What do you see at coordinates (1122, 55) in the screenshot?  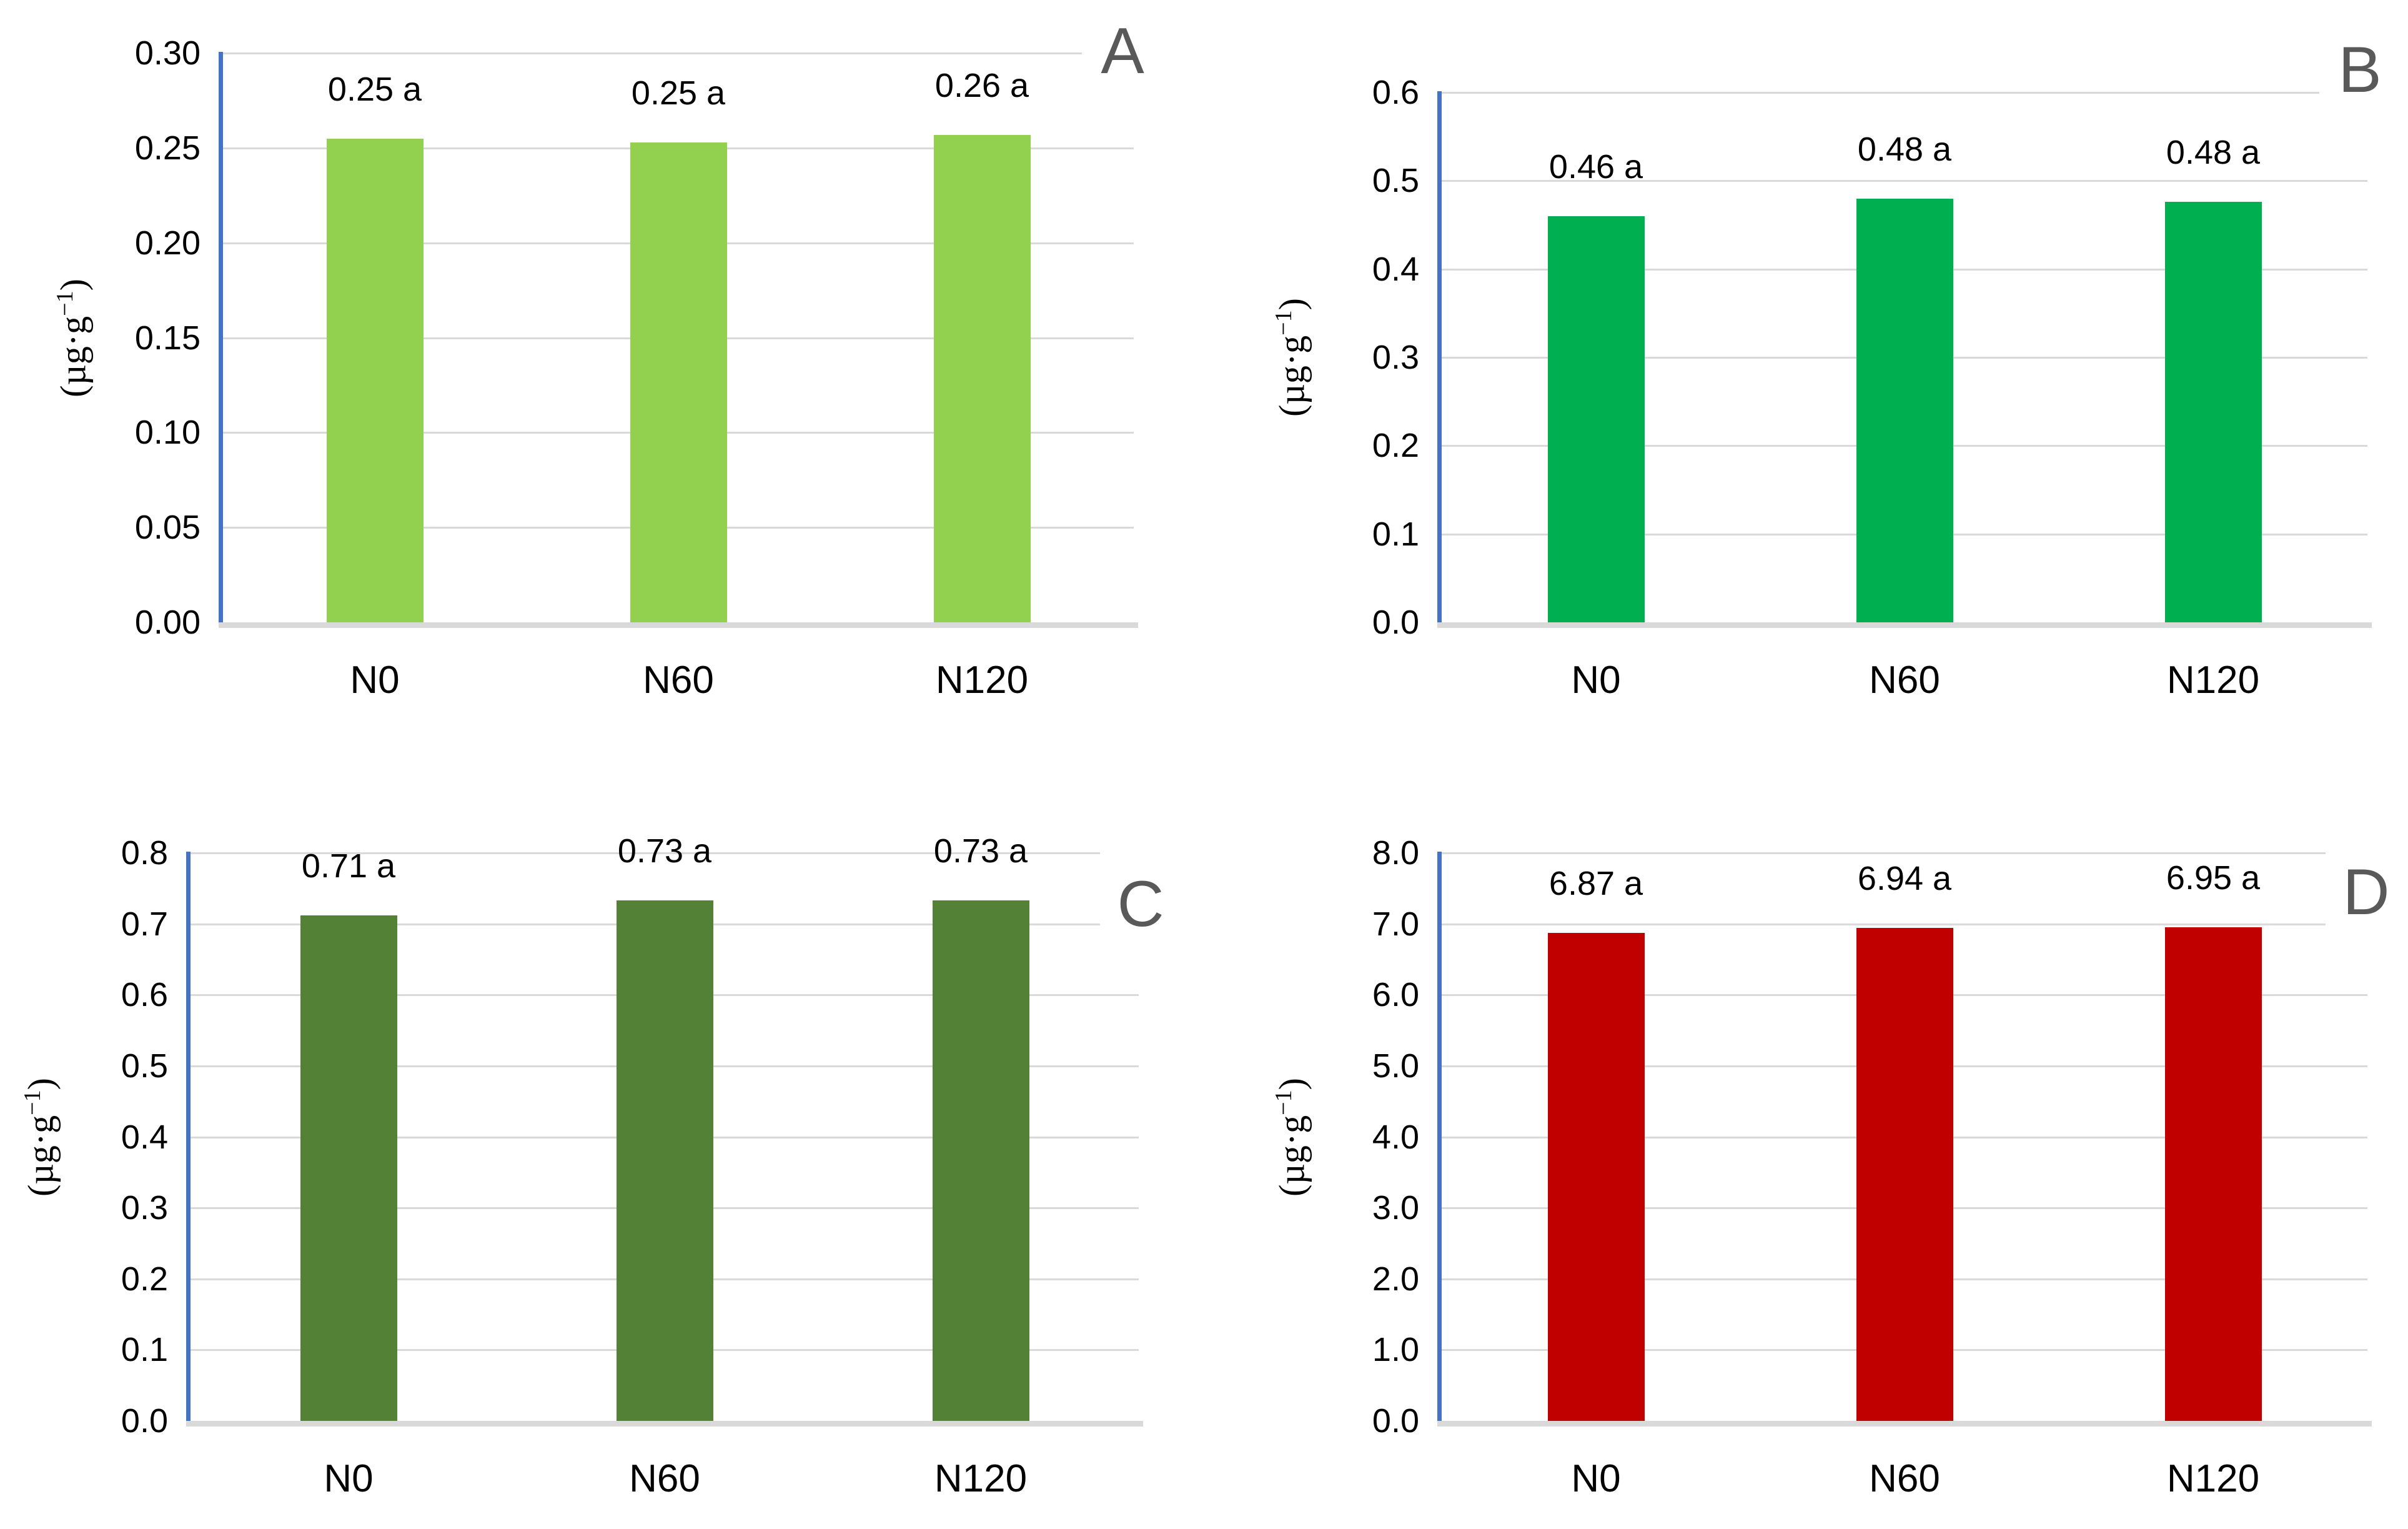 I see `panel-letter: A` at bounding box center [1122, 55].